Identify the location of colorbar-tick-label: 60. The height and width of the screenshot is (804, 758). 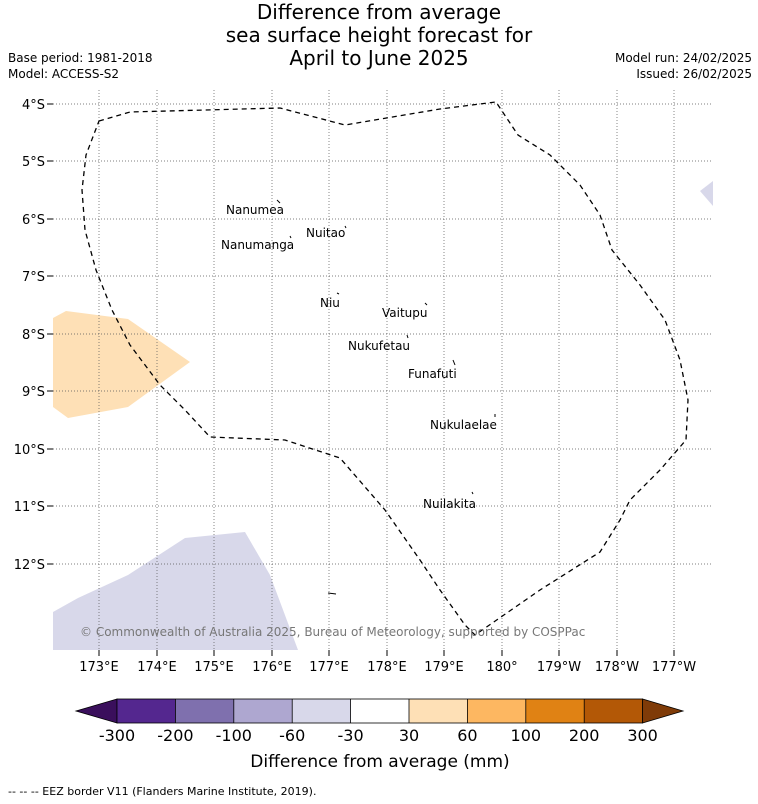
(467, 735).